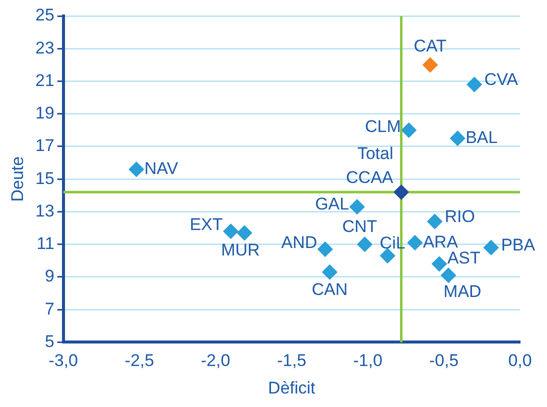 The height and width of the screenshot is (407, 547). I want to click on y-tick-label: 7, so click(49, 308).